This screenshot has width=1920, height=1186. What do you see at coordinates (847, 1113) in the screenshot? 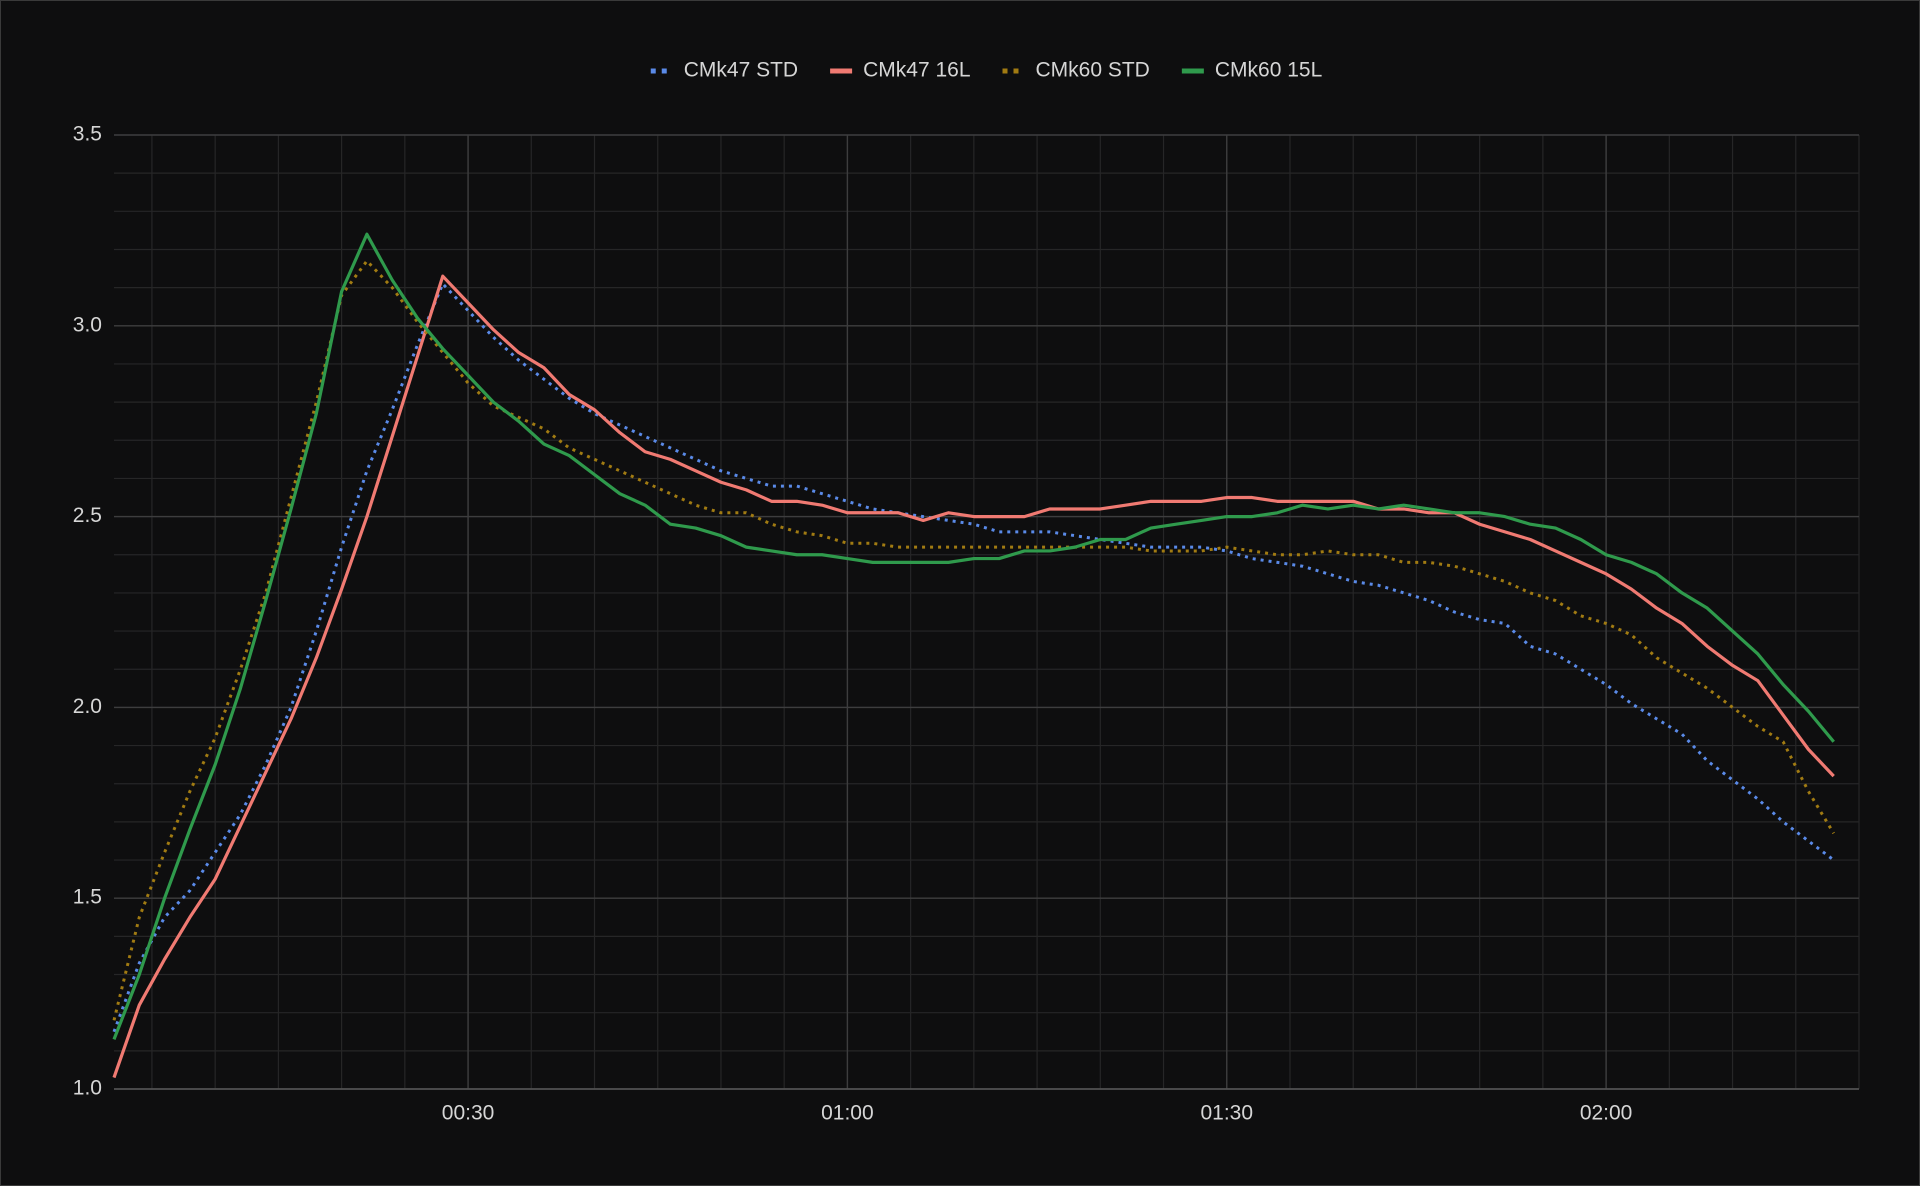
I see `x-tick-label: 01:00` at bounding box center [847, 1113].